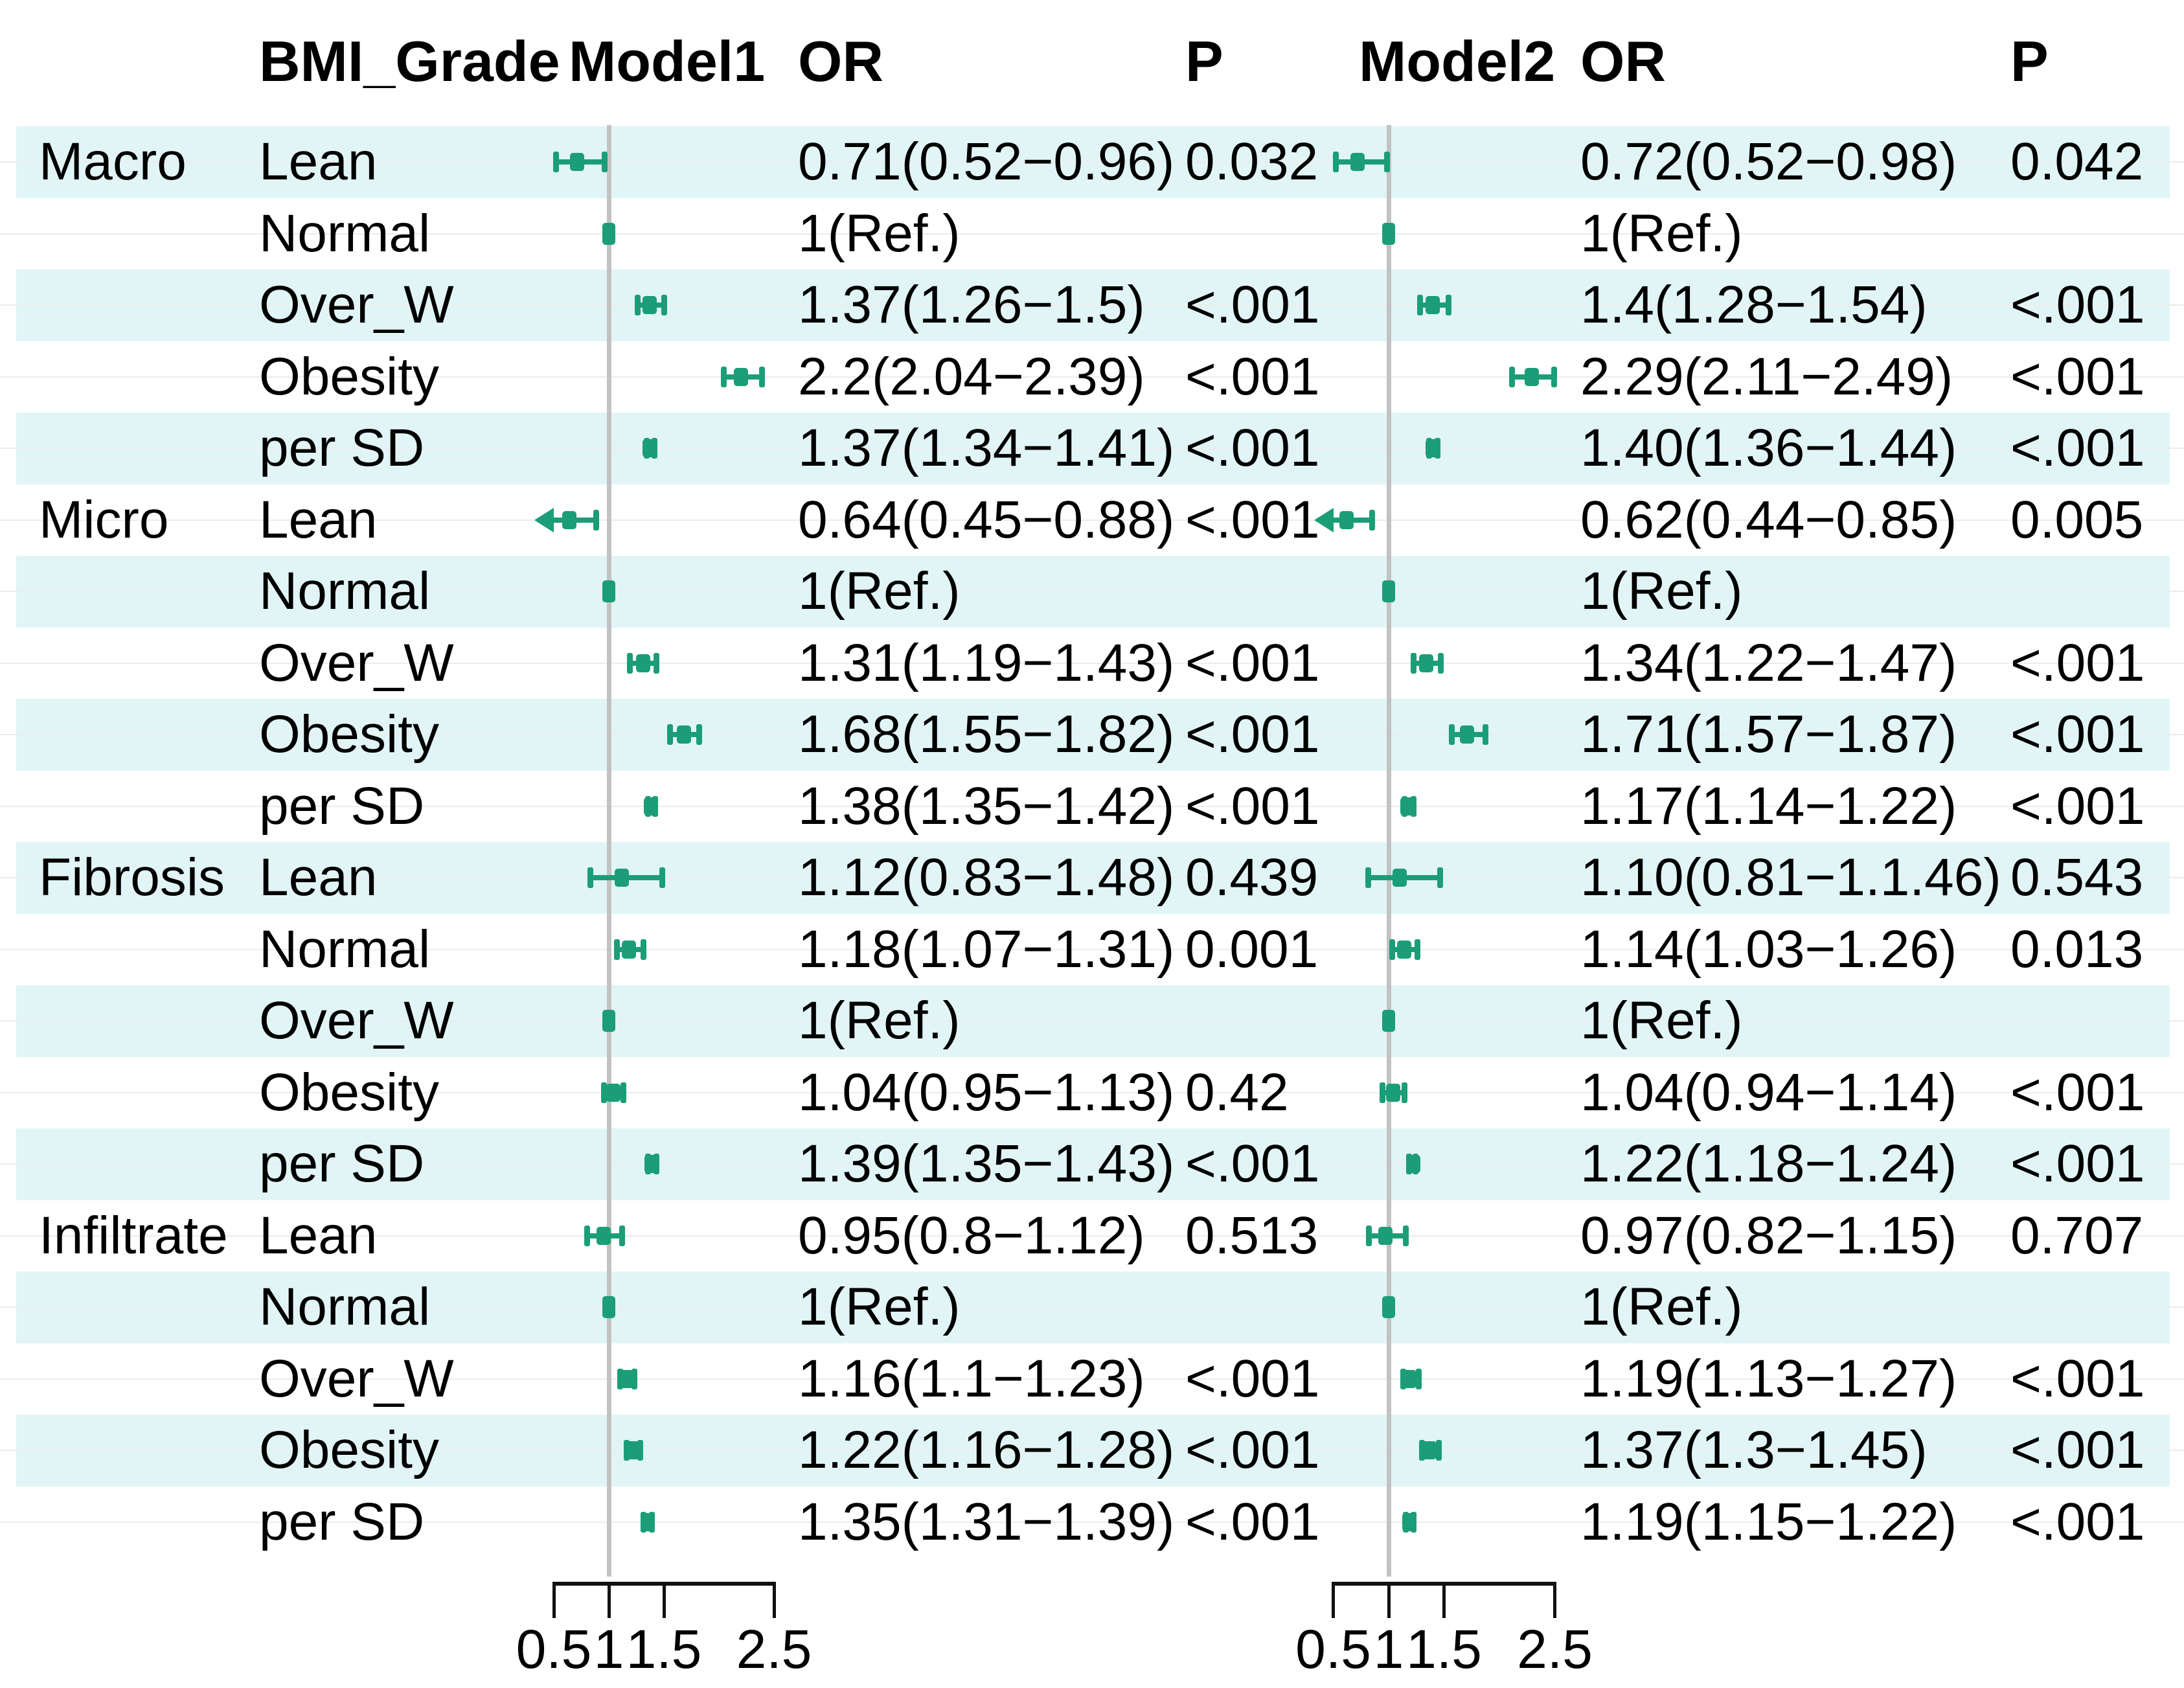 The image size is (2184, 1688). What do you see at coordinates (1769, 734) in the screenshot?
I see `or-value: 1.71(1.57−1.87)` at bounding box center [1769, 734].